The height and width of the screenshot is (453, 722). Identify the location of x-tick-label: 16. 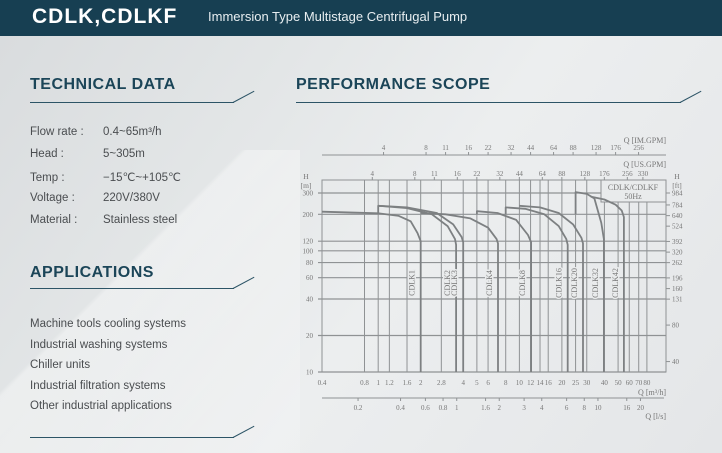
(549, 383).